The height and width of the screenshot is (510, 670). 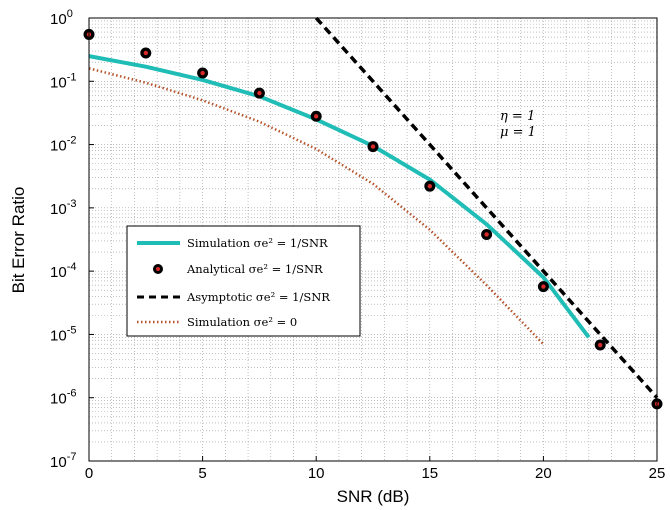 What do you see at coordinates (63, 334) in the screenshot?
I see `y-tick-label: 10⁻⁵` at bounding box center [63, 334].